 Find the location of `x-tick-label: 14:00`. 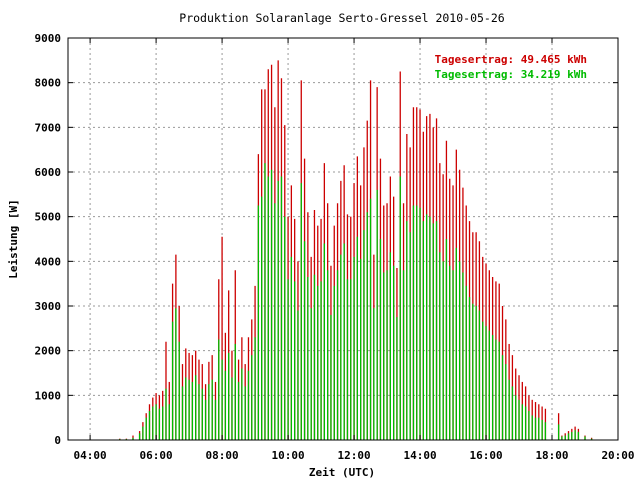

x-tick-label: 14:00 is located at coordinates (419, 455).